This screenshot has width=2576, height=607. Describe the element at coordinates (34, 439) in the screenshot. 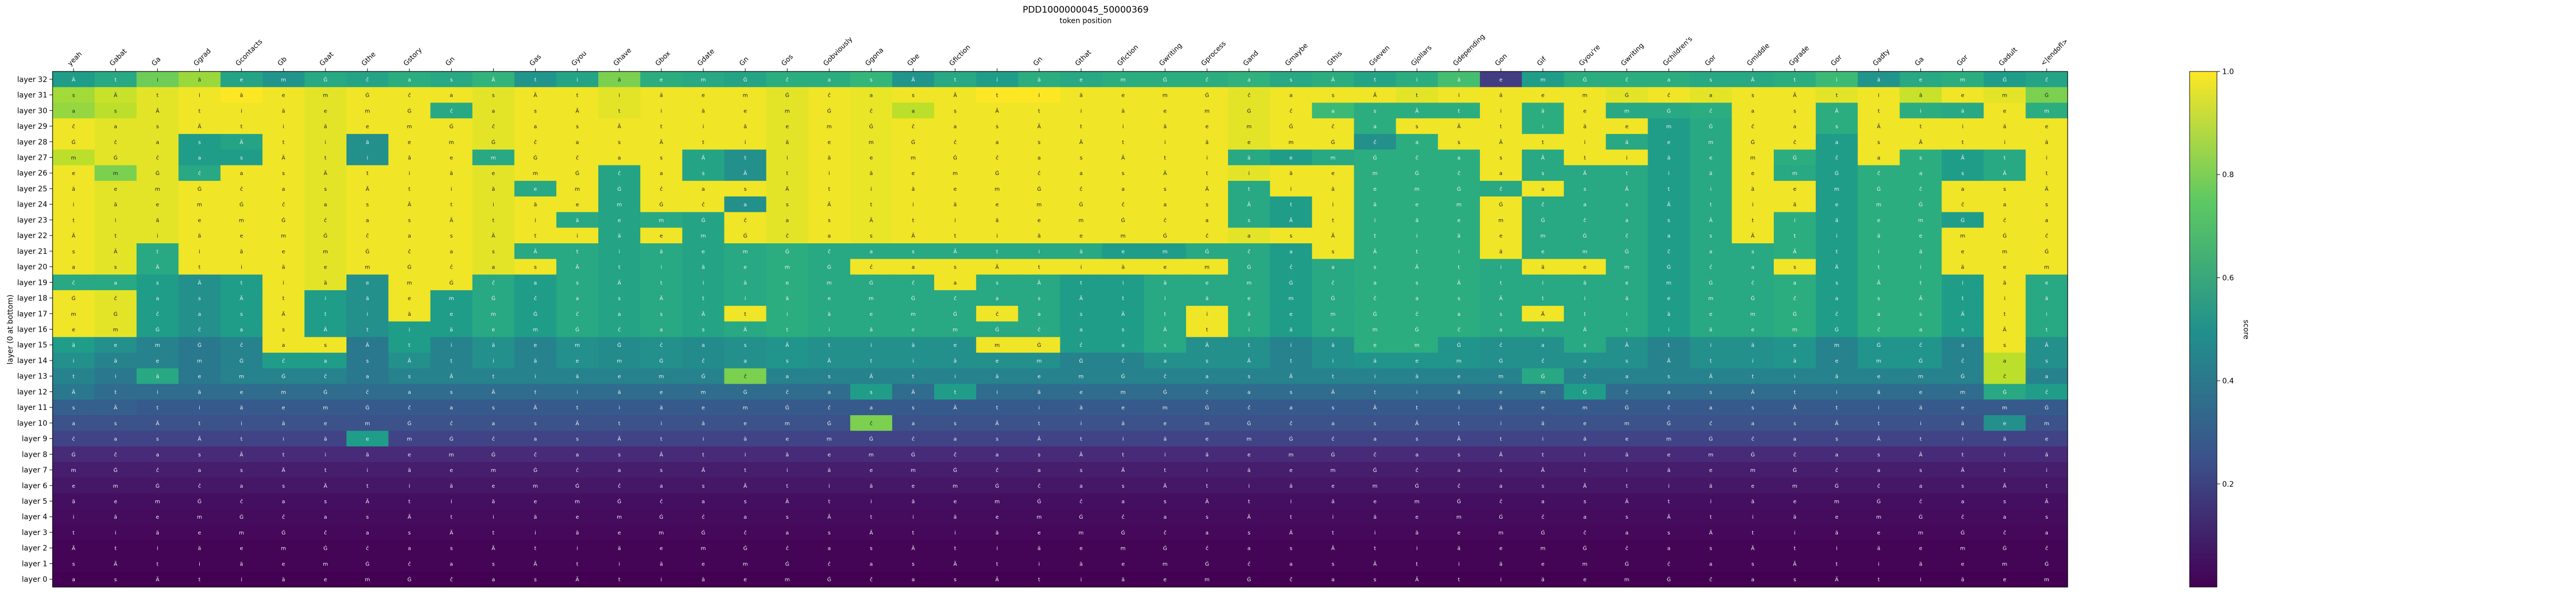

I see `y-tick-label: layer 9` at that location.